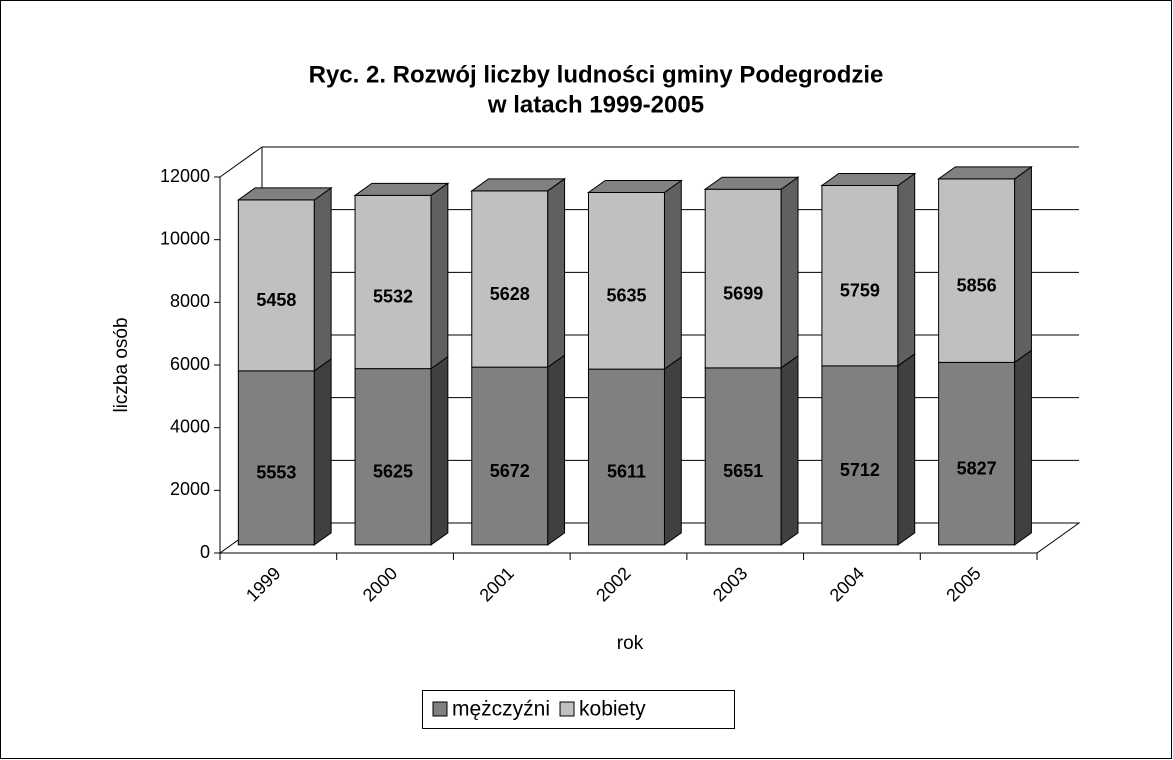 Image resolution: width=1173 pixels, height=760 pixels. Describe the element at coordinates (185, 238) in the screenshot. I see `y-tick-label: 10000` at that location.